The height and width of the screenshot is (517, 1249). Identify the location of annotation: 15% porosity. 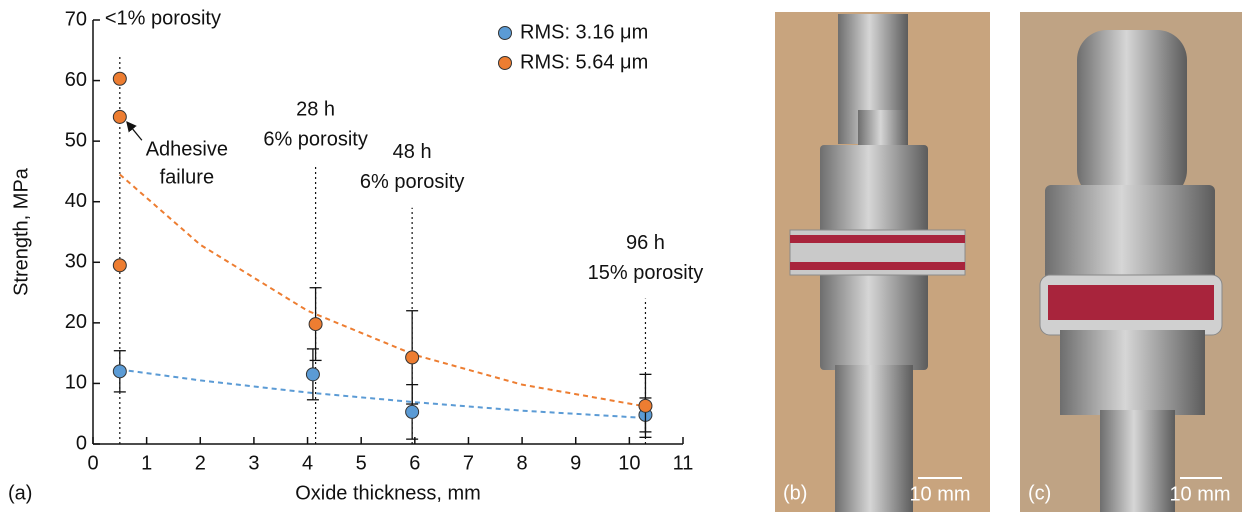
(646, 273).